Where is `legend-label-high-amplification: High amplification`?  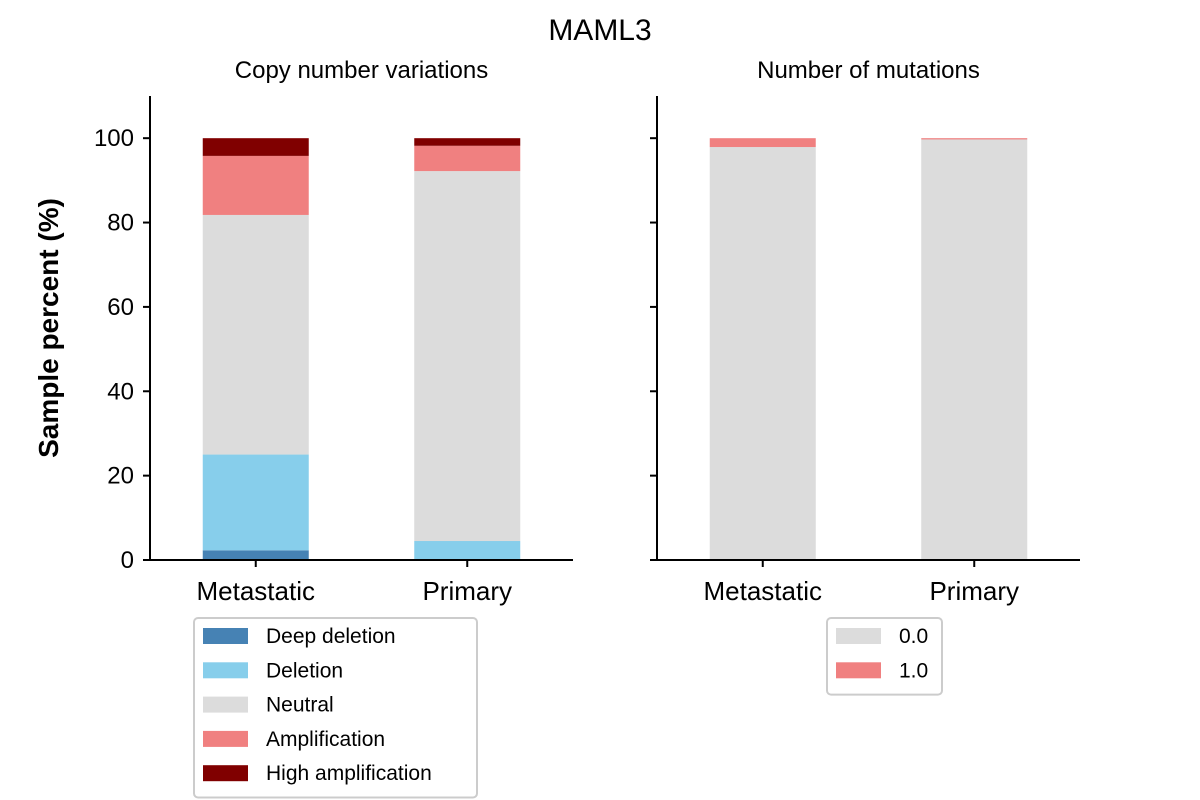 legend-label-high-amplification: High amplification is located at coordinates (349, 773).